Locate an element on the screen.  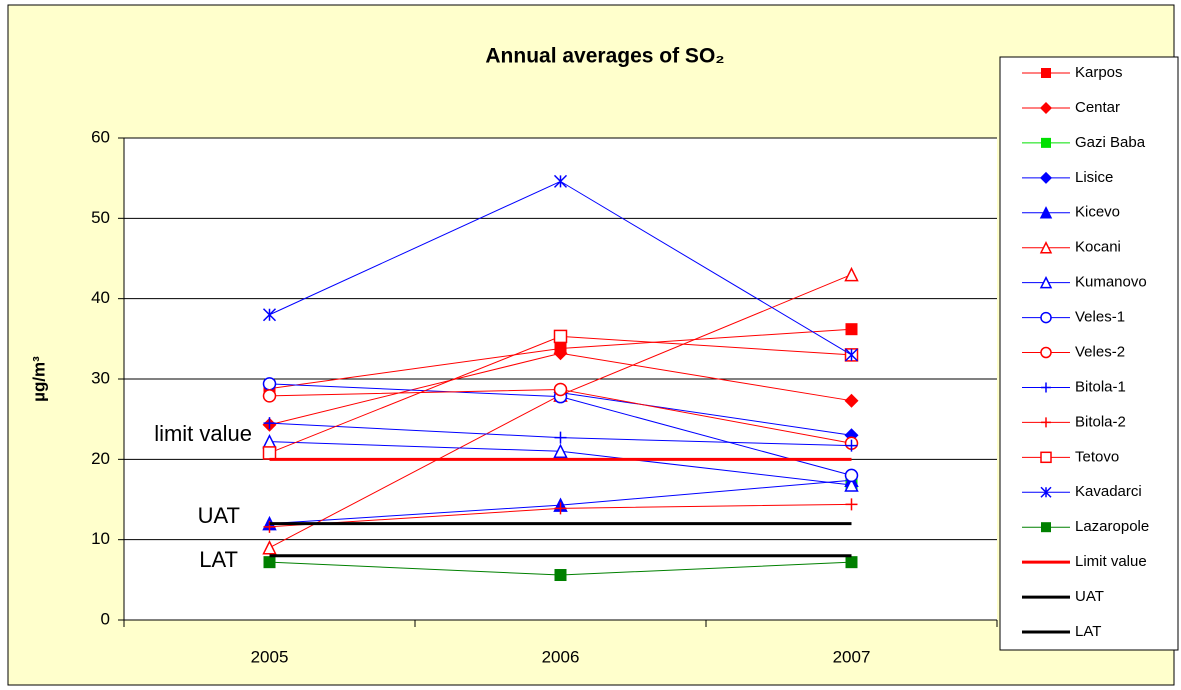
y-axis-label: µg/m³ is located at coordinates (38, 379).